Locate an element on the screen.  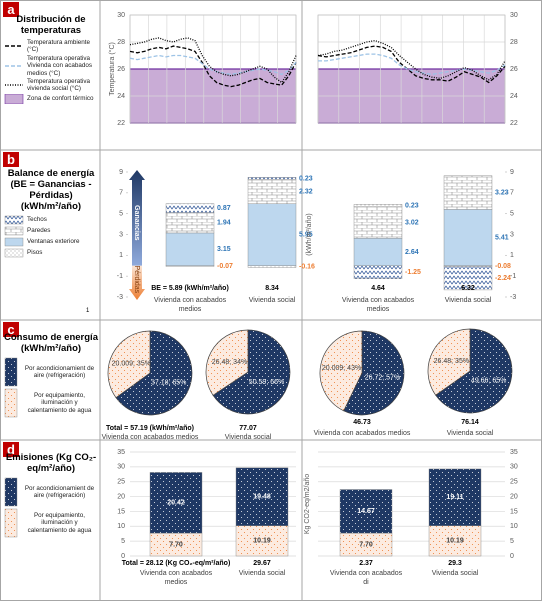
total-label: 77.07 is located at coordinates (248, 428).